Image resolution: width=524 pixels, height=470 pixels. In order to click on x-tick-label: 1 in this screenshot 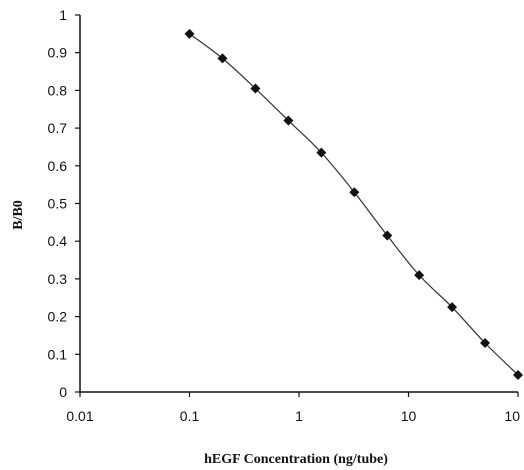, I will do `click(299, 416)`.